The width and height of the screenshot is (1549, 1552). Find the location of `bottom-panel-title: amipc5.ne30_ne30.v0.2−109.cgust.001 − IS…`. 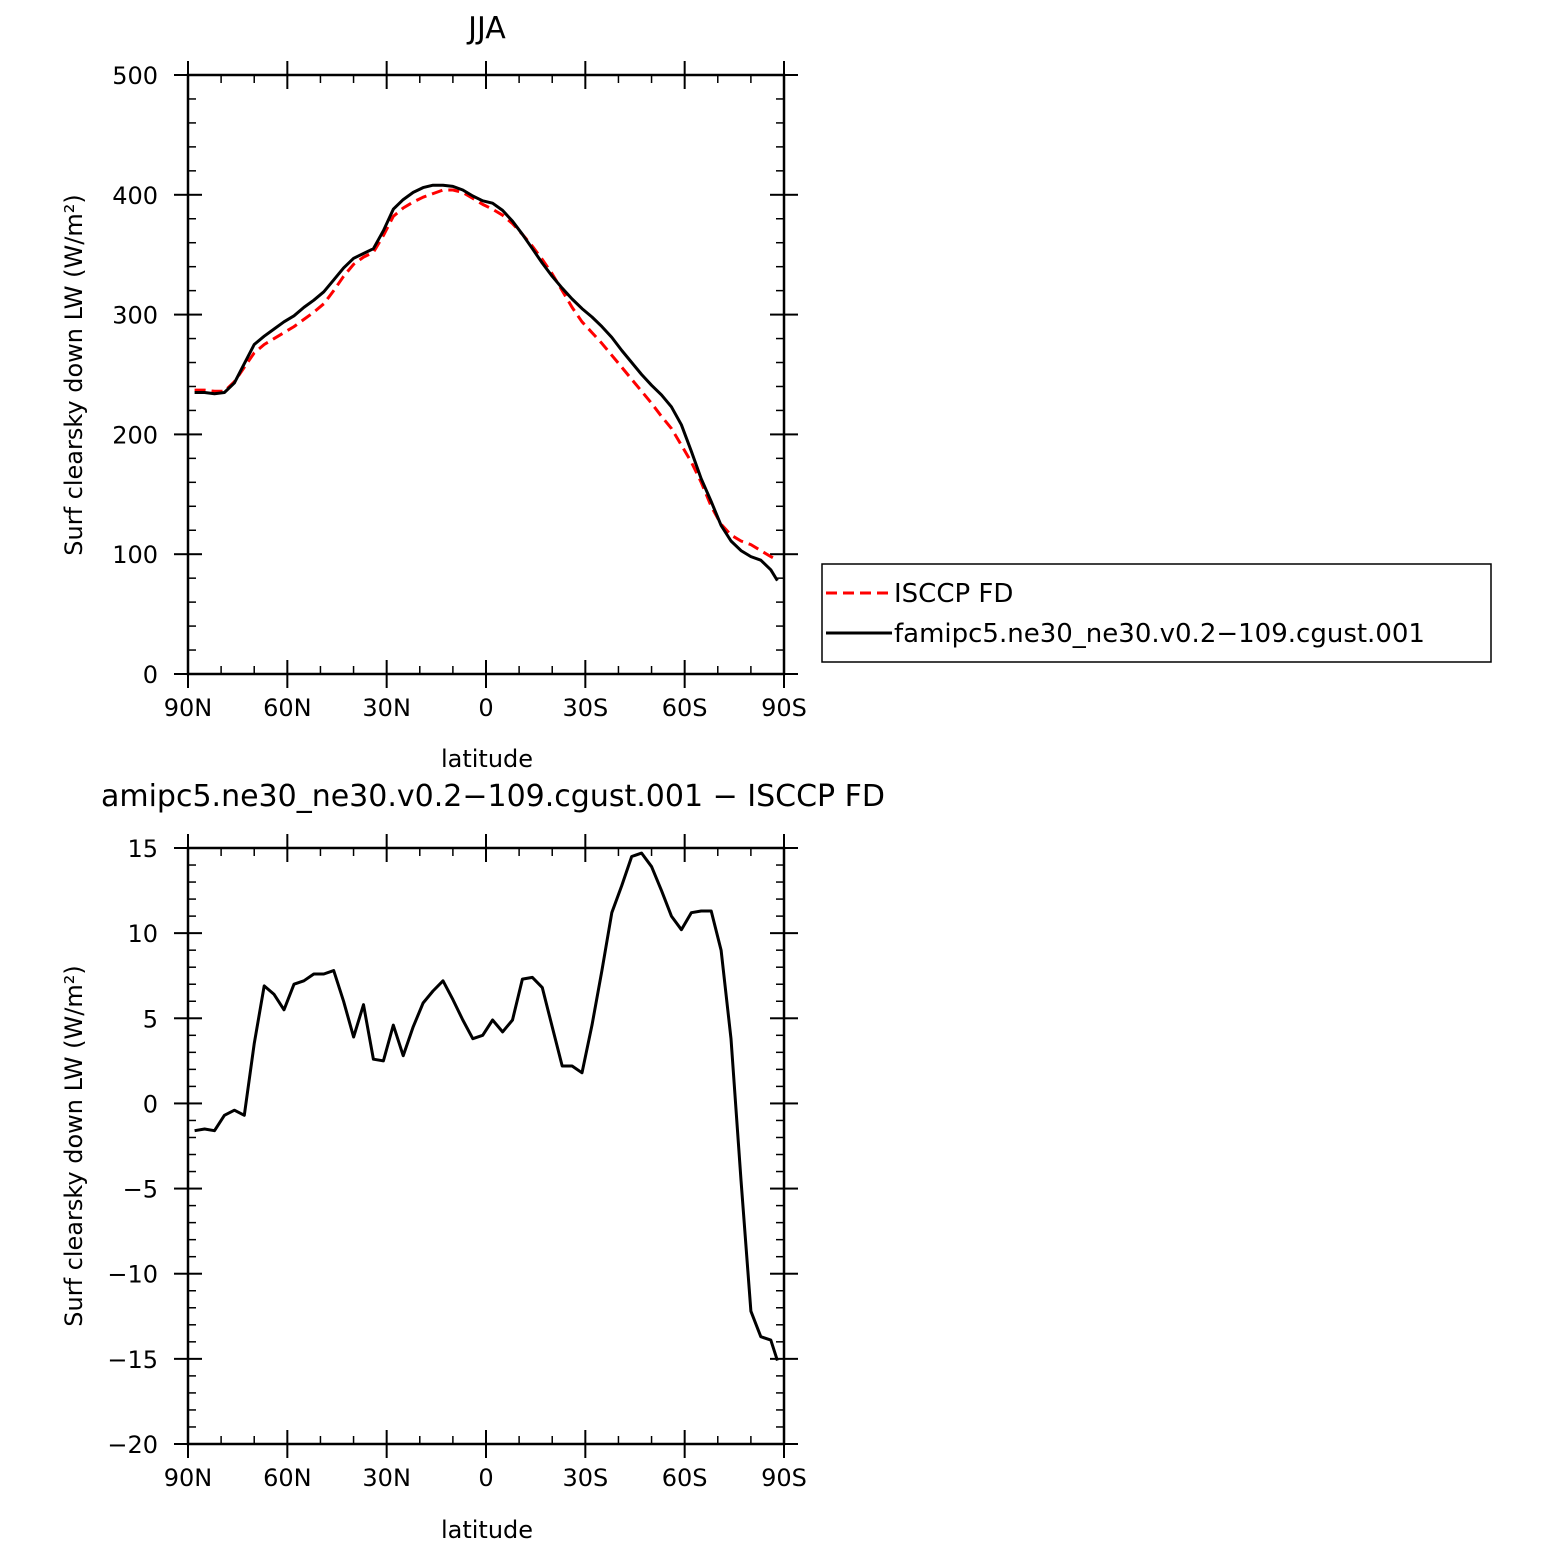

bottom-panel-title: amipc5.ne30_ne30.v0.2−109.cgust.001 − IS… is located at coordinates (493, 796).